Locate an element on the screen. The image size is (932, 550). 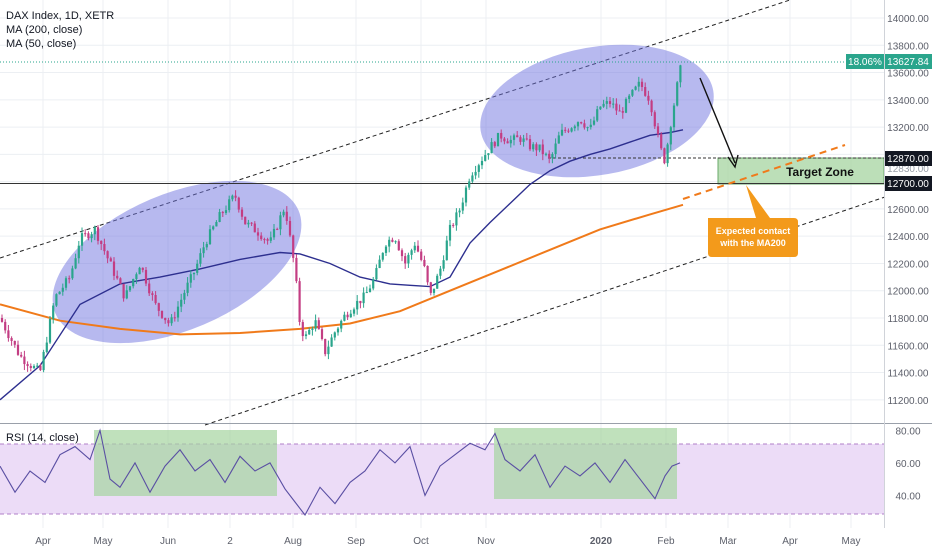
ma50-legend: MA (50, close) is located at coordinates (41, 44).